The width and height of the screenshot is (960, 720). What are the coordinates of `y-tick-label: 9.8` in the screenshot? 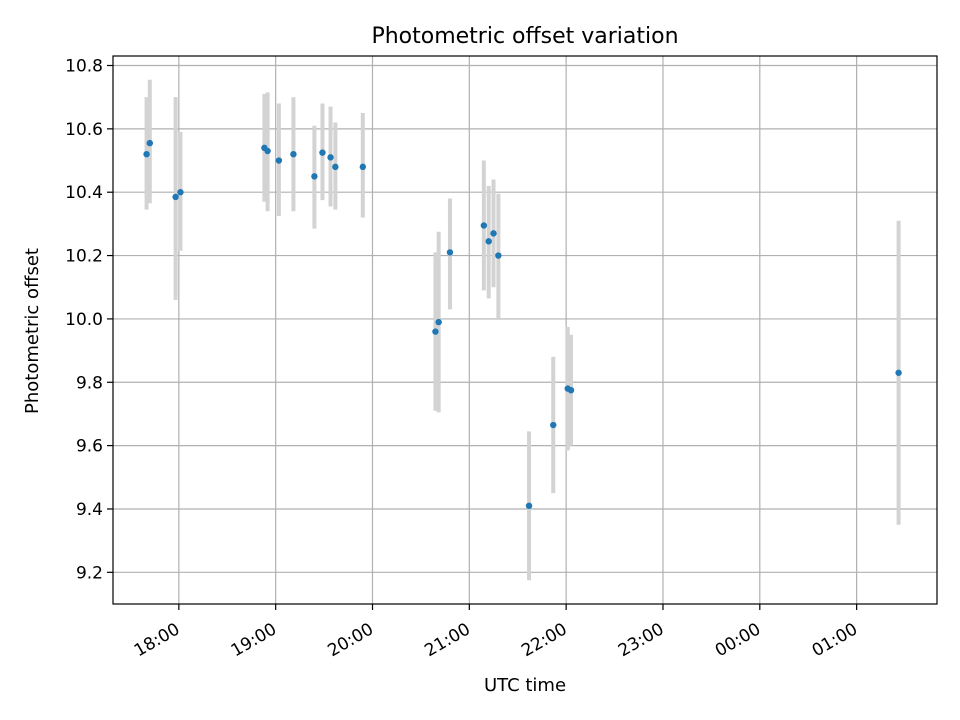 It's located at (89, 383).